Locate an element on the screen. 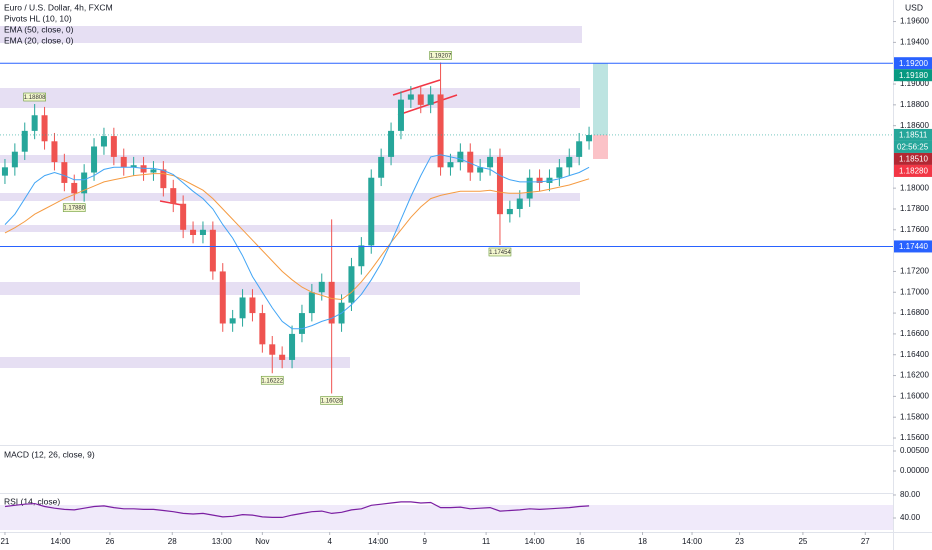 The width and height of the screenshot is (932, 550). pivot-high-label-box is located at coordinates (440, 55).